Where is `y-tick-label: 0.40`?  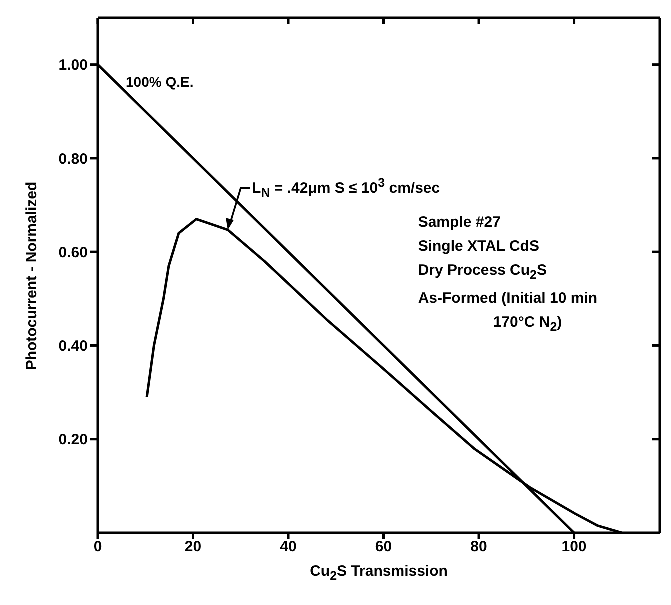
y-tick-label: 0.40 is located at coordinates (73, 347).